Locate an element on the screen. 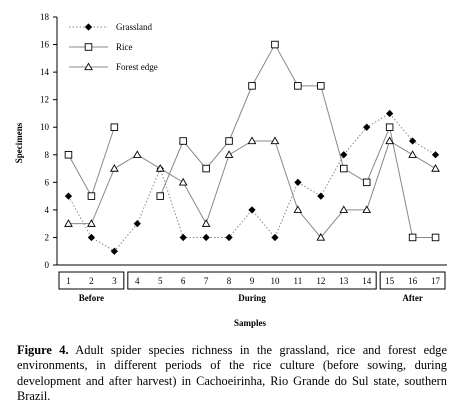 Image resolution: width=453 pixels, height=417 pixels. legend-item-grassland: Grassland is located at coordinates (110, 27).